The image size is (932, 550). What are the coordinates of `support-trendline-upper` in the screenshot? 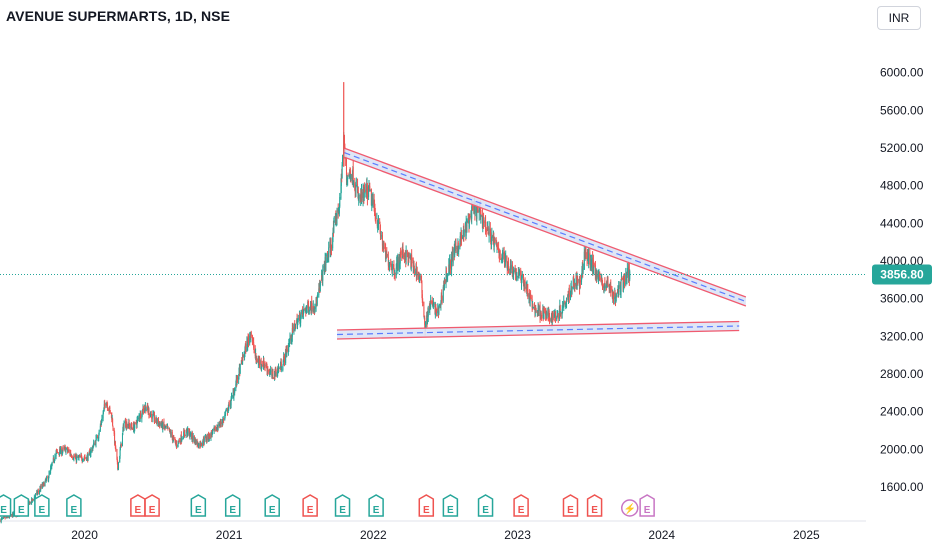 It's located at (538, 325).